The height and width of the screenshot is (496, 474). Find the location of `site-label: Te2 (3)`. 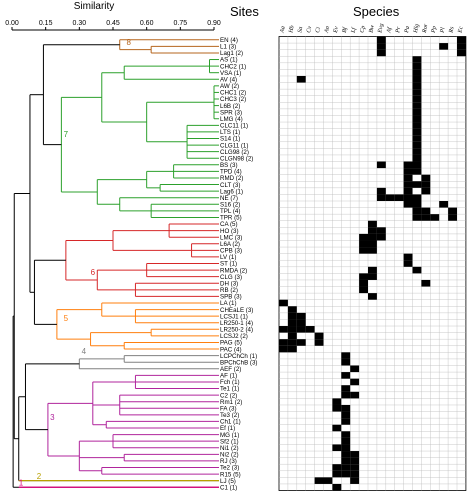

site-label: Te2 (3) is located at coordinates (229, 468).